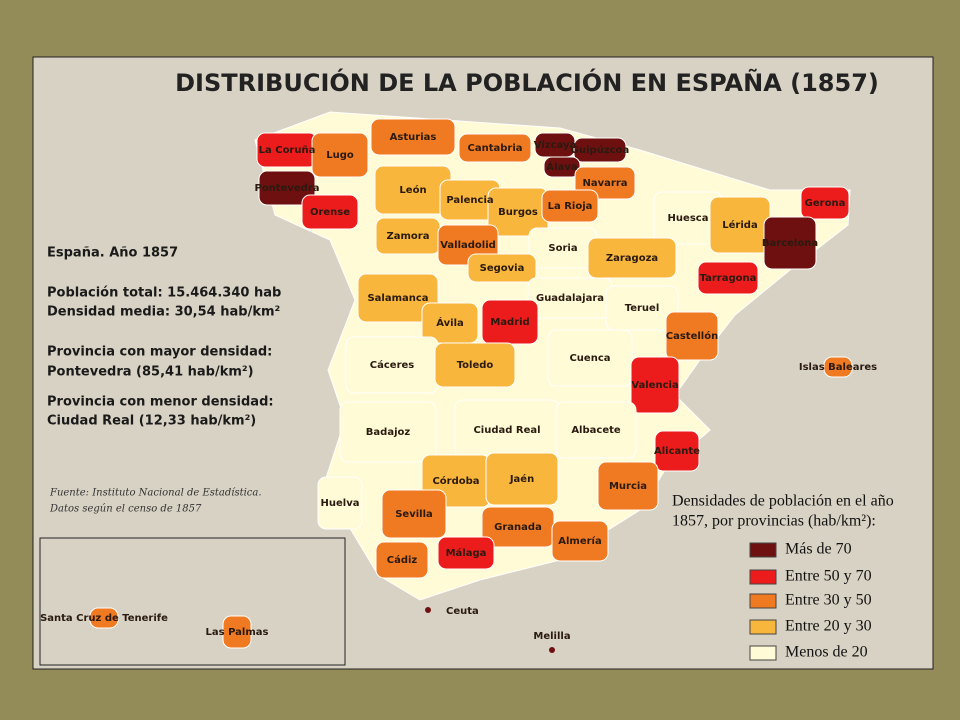  What do you see at coordinates (408, 236) in the screenshot?
I see `province-label: Zamora` at bounding box center [408, 236].